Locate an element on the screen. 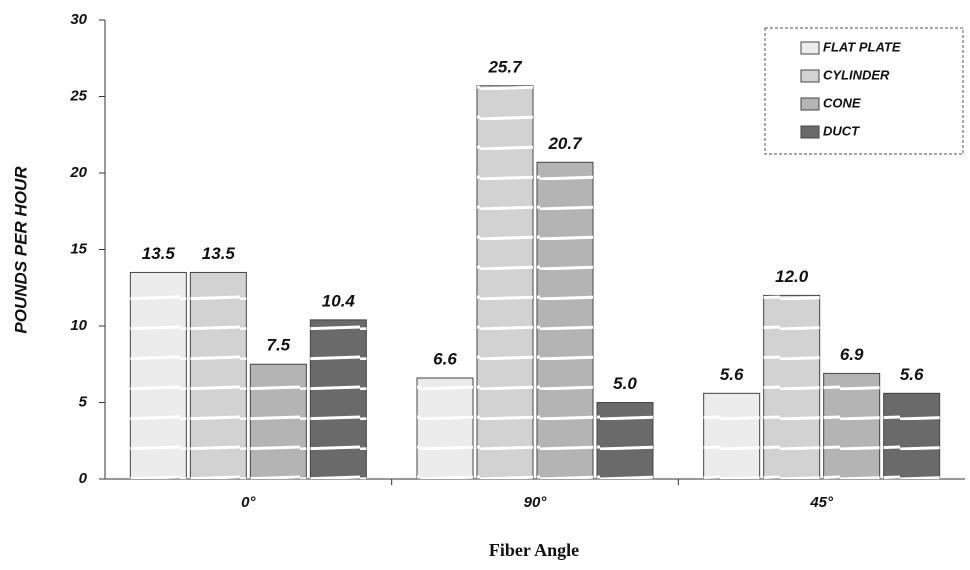 The height and width of the screenshot is (570, 970). y-tick-label: 25 is located at coordinates (78, 95).